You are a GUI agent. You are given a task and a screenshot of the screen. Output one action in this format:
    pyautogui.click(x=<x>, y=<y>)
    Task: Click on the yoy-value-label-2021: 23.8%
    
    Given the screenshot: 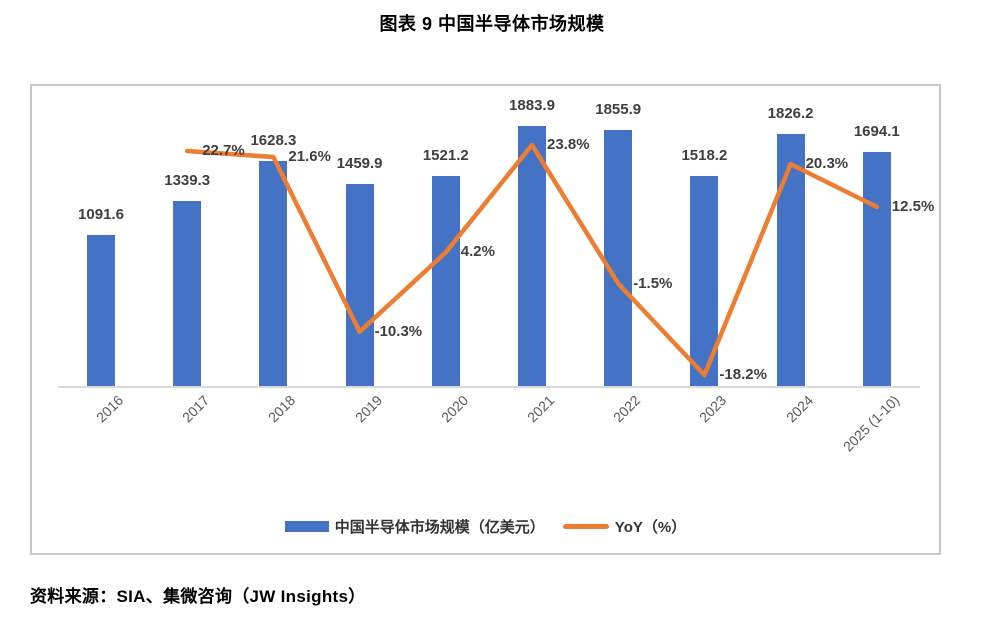 What is the action you would take?
    pyautogui.click(x=568, y=144)
    